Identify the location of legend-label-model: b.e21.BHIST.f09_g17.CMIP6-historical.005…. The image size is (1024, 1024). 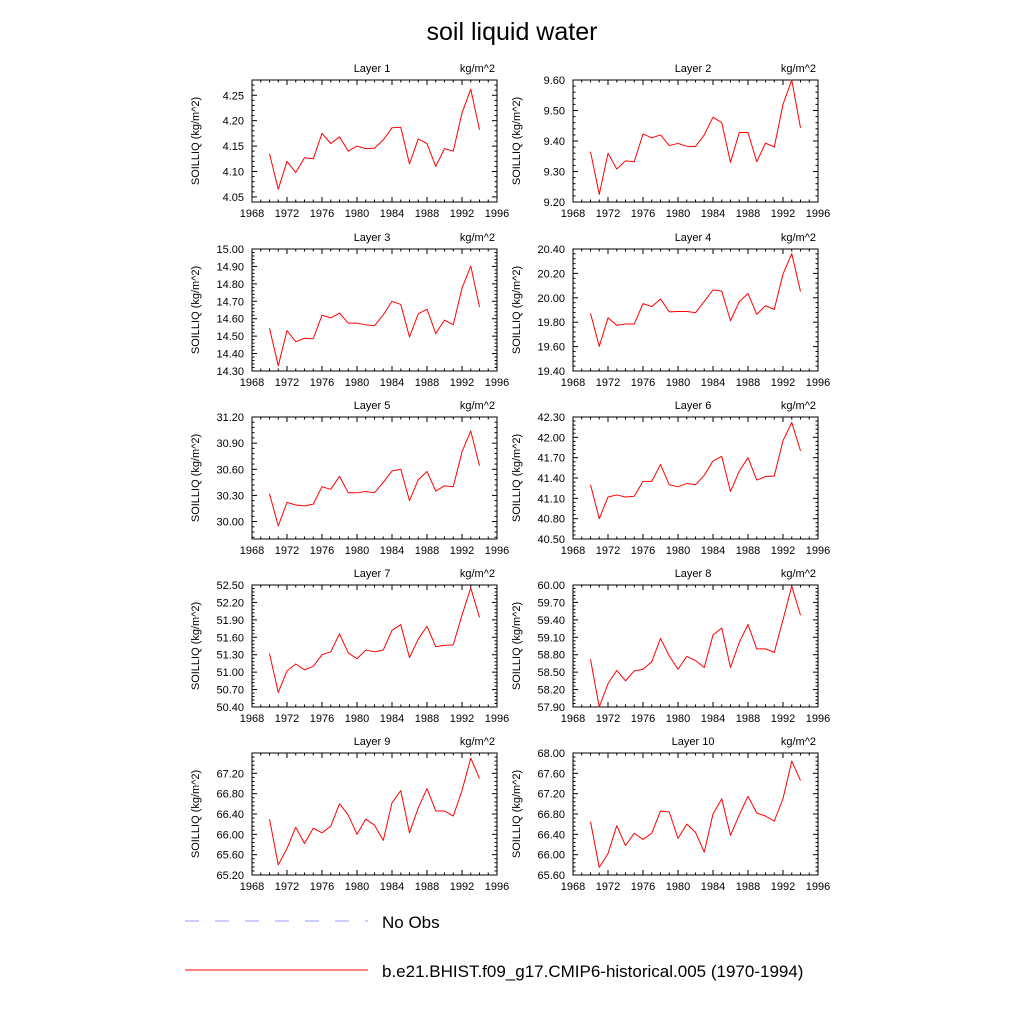
(592, 971).